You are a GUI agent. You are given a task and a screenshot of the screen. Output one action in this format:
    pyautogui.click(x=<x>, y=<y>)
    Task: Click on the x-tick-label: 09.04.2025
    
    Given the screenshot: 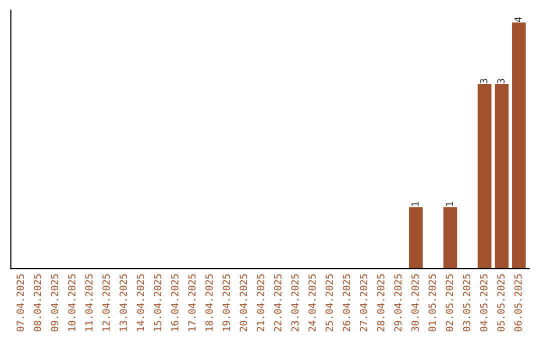 What is the action you would take?
    pyautogui.click(x=54, y=303)
    